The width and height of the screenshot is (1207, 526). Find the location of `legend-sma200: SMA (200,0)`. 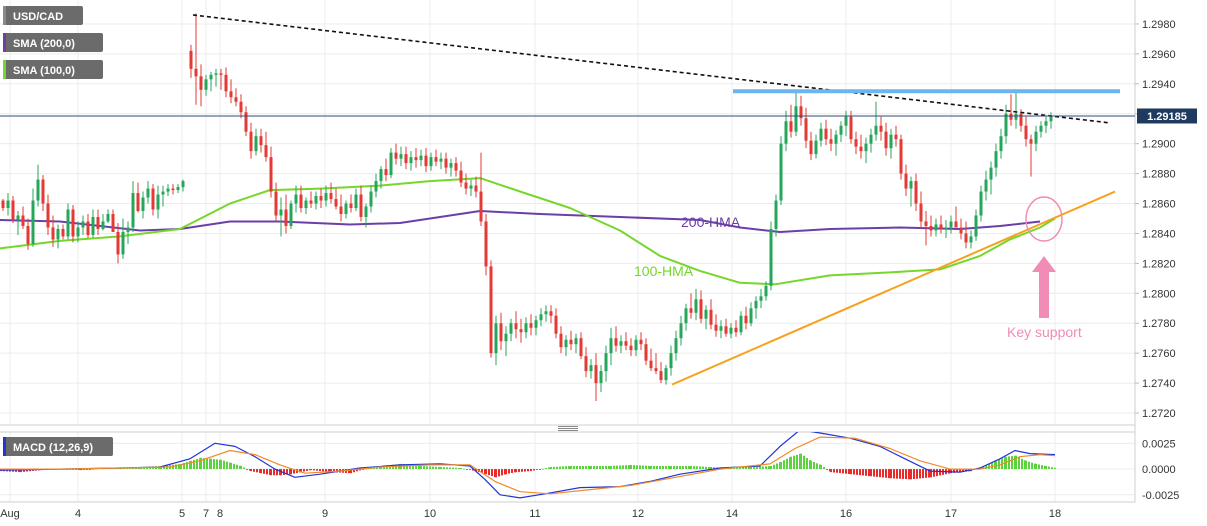

legend-sma200: SMA (200,0) is located at coordinates (53, 42).